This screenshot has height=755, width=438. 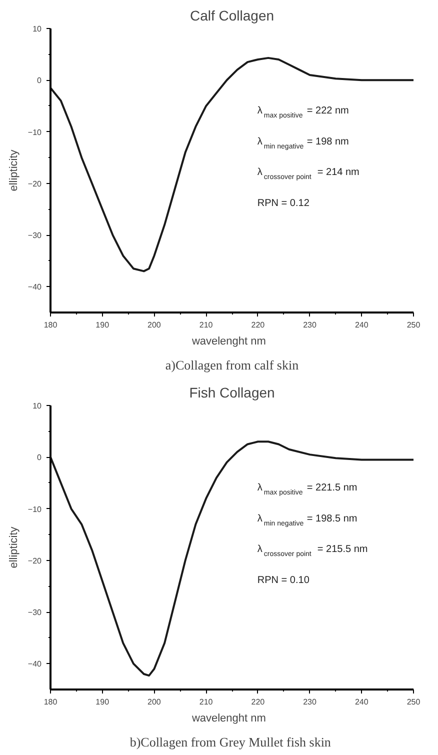 I want to click on chart-title: Fish Collagen, so click(x=232, y=392).